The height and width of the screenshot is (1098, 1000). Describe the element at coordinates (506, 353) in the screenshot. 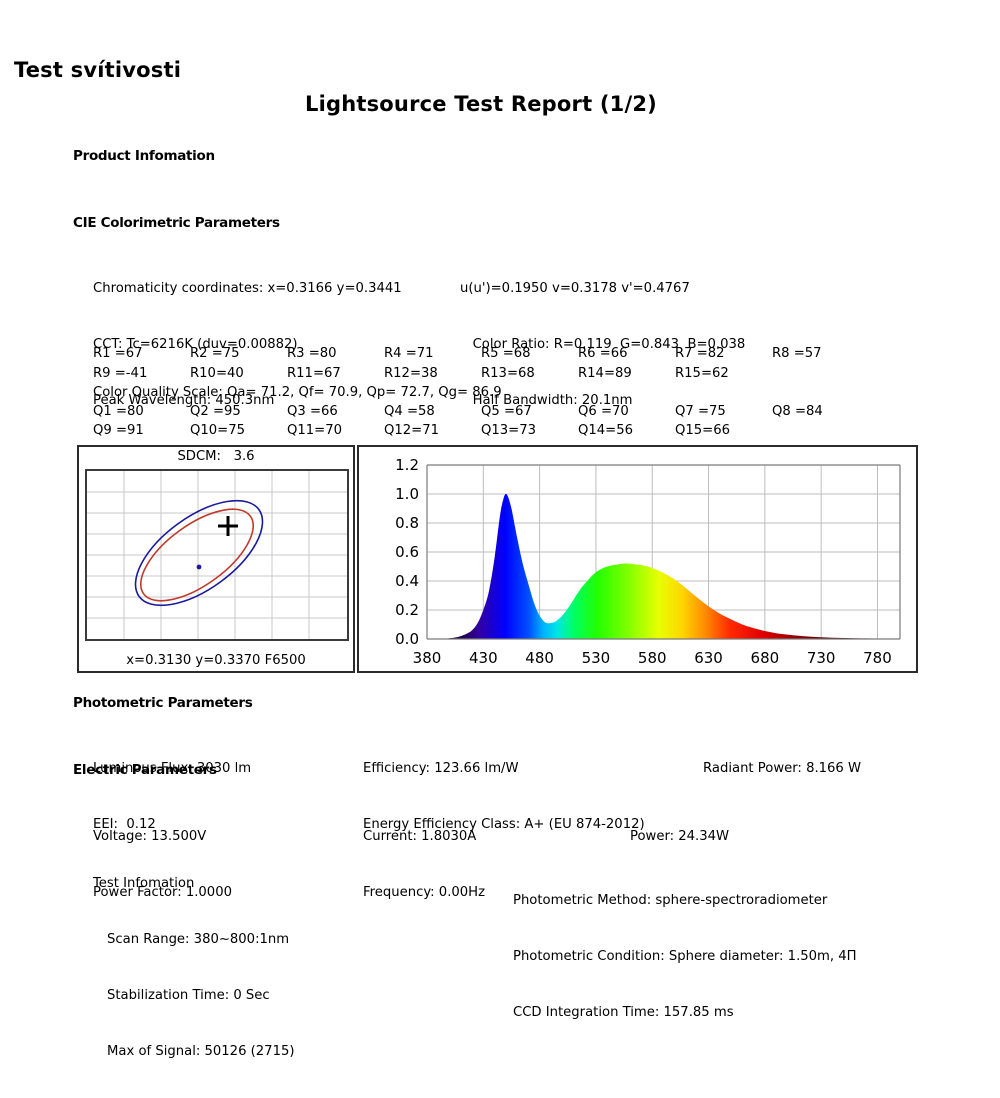

I see `r-value: R5 =68` at that location.